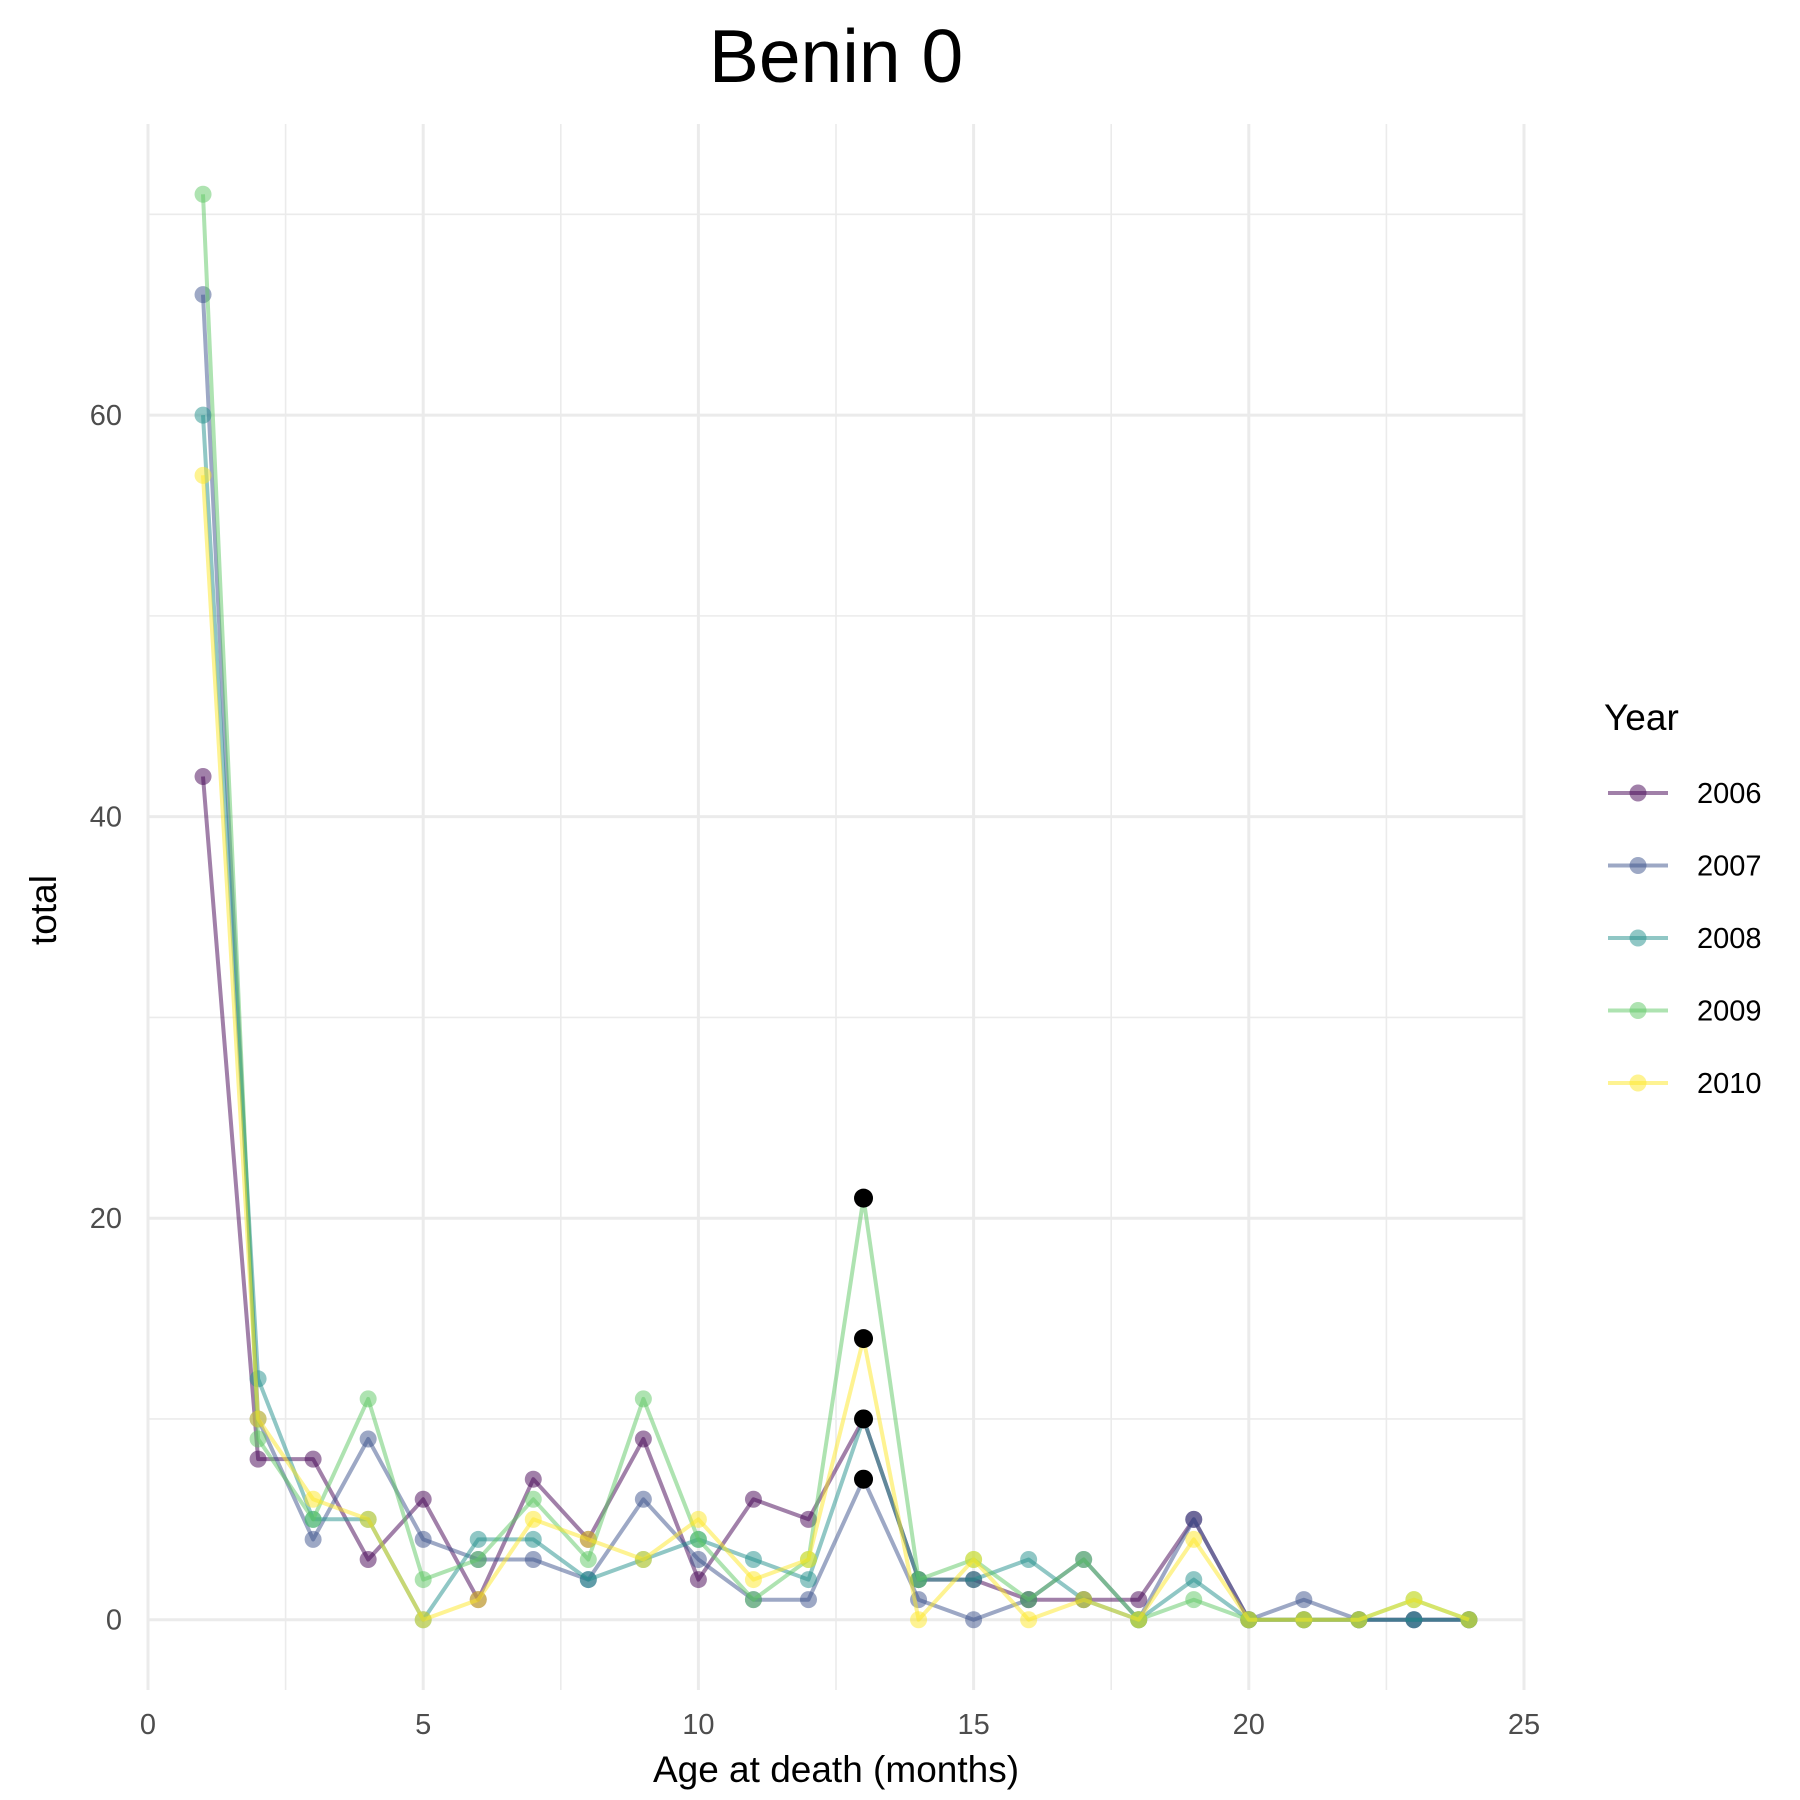 This screenshot has height=1800, width=1800. I want to click on y-tick-label: 60, so click(106, 416).